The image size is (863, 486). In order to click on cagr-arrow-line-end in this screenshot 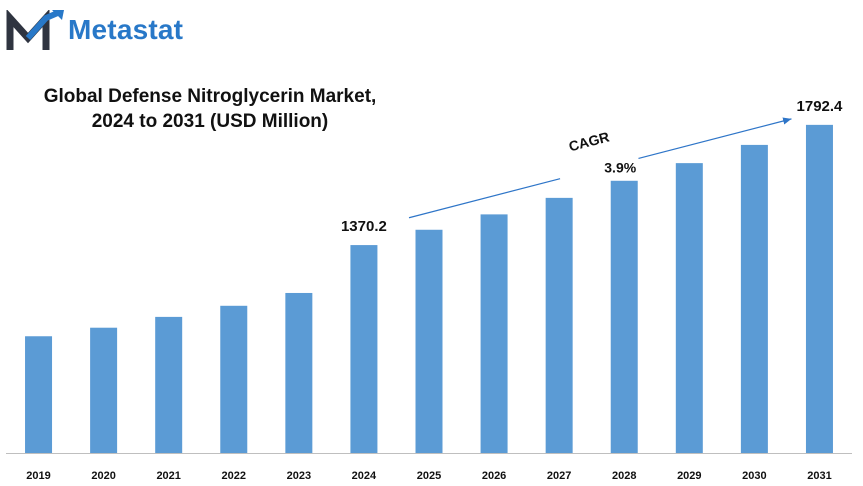, I will do `click(715, 138)`.